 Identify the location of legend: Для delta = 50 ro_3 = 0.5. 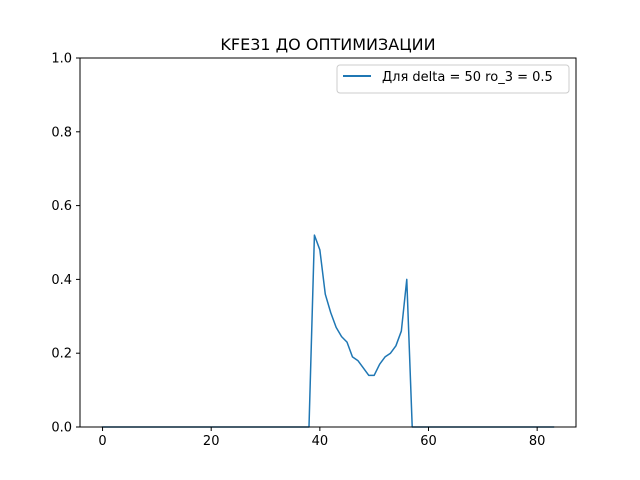
(453, 79).